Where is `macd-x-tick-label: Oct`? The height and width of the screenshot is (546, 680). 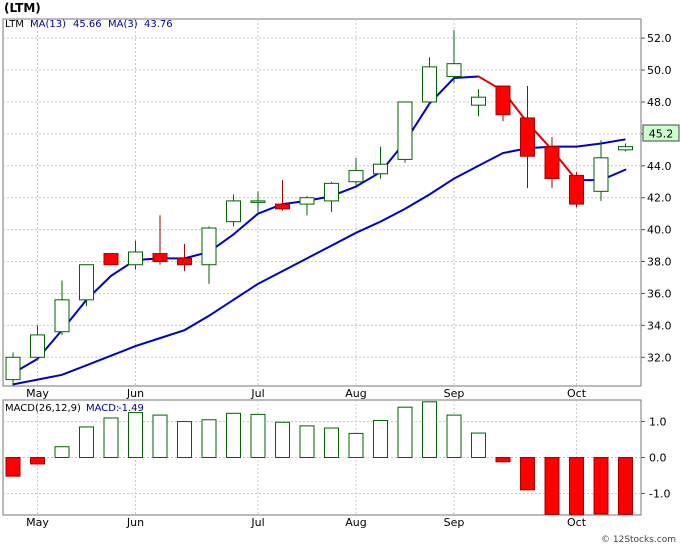
macd-x-tick-label: Oct is located at coordinates (577, 522).